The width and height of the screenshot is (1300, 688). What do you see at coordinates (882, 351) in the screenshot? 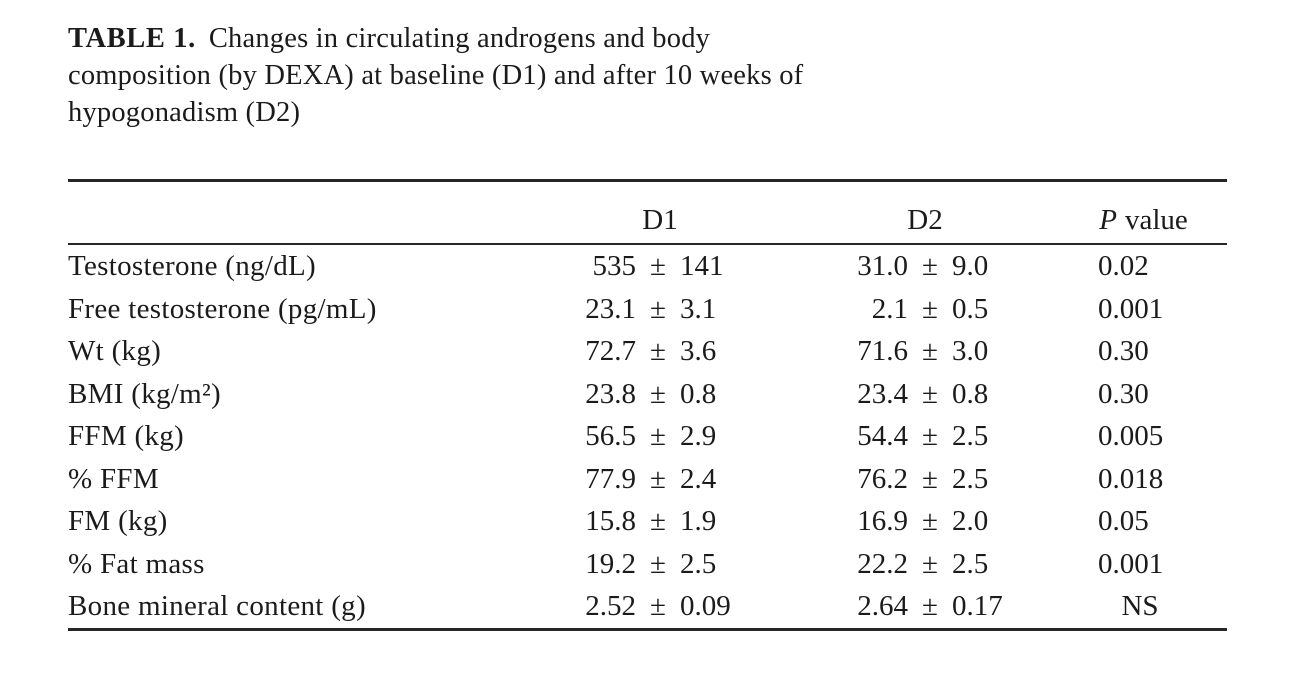
I see `d2-mean: 71.6` at bounding box center [882, 351].